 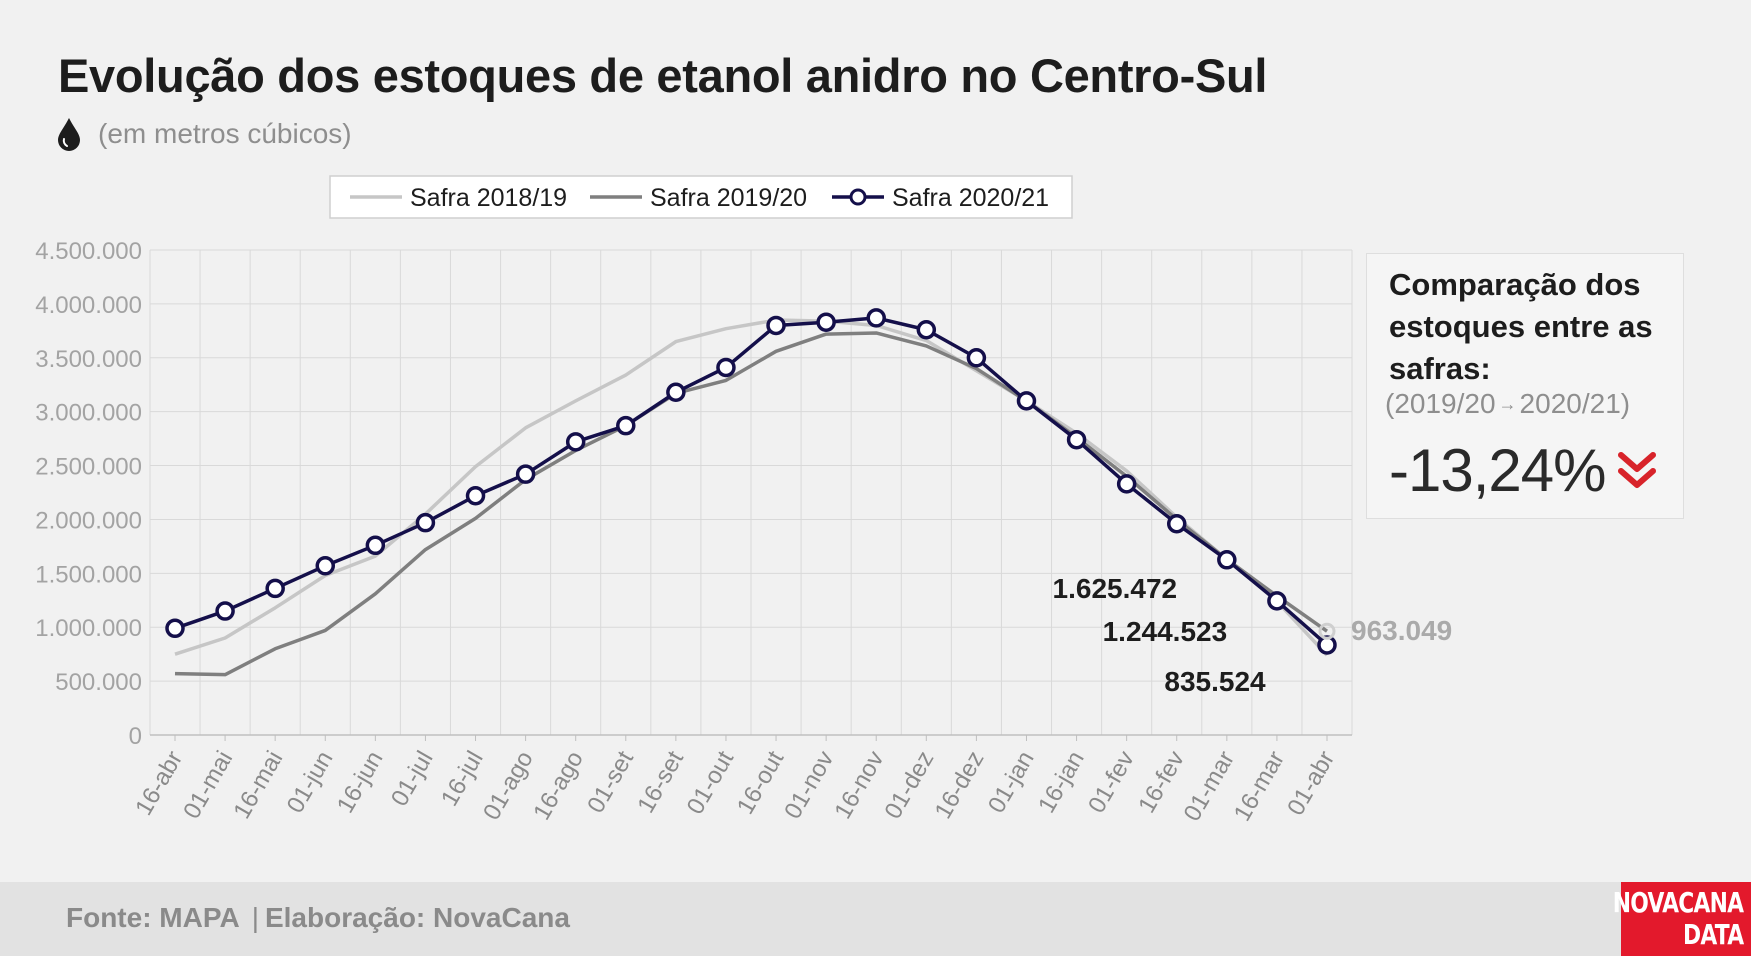 What do you see at coordinates (360, 782) in the screenshot?
I see `x-tick-label: 16-jun` at bounding box center [360, 782].